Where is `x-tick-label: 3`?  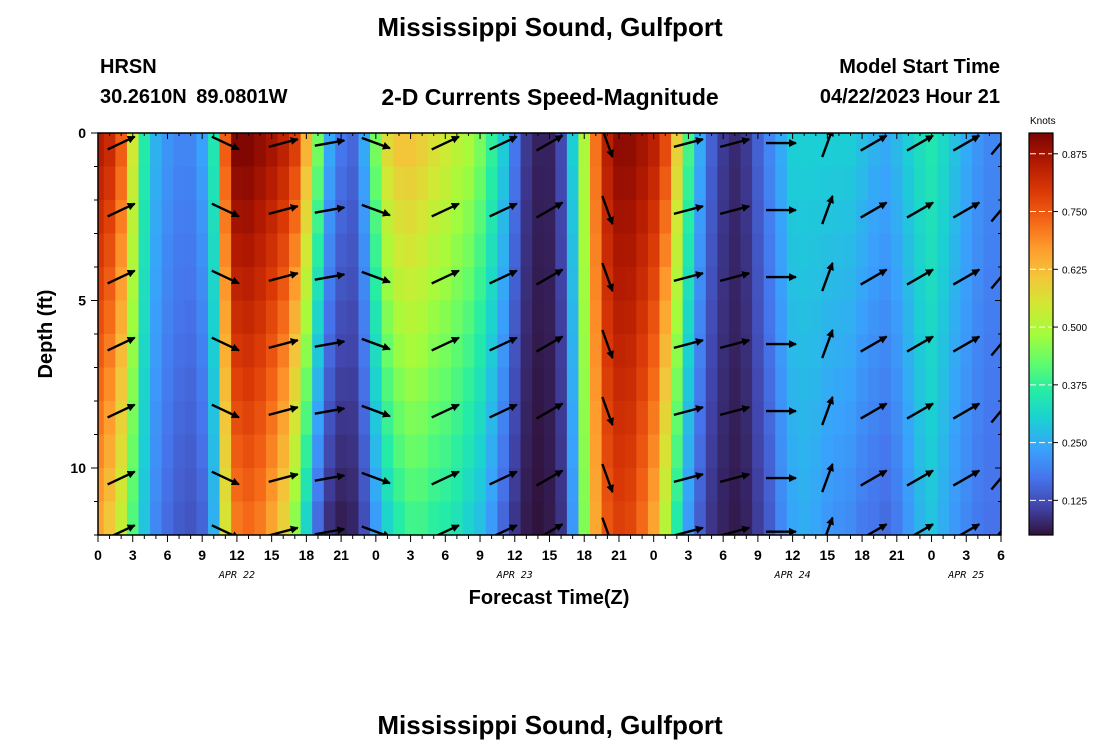
x-tick-label: 3 is located at coordinates (411, 555).